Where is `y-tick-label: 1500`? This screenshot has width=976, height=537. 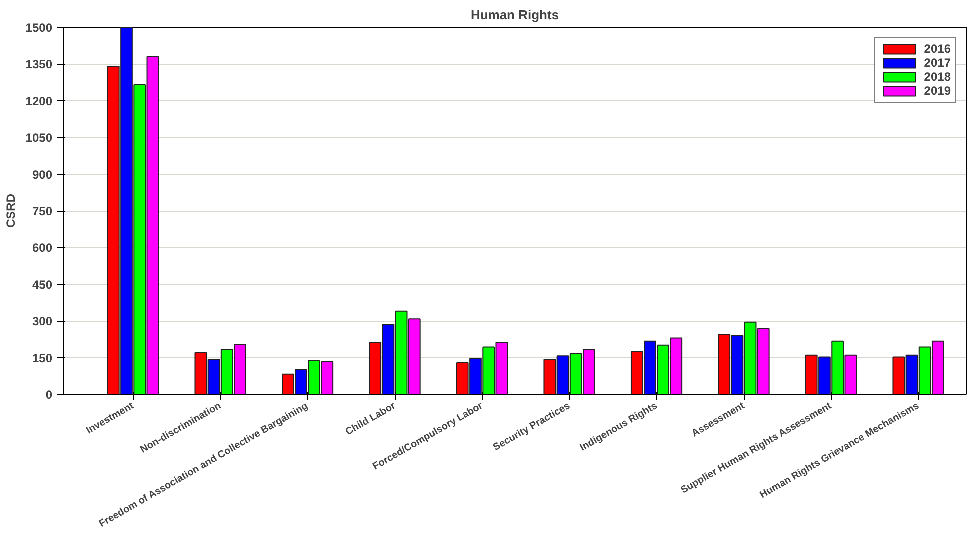 y-tick-label: 1500 is located at coordinates (39, 28).